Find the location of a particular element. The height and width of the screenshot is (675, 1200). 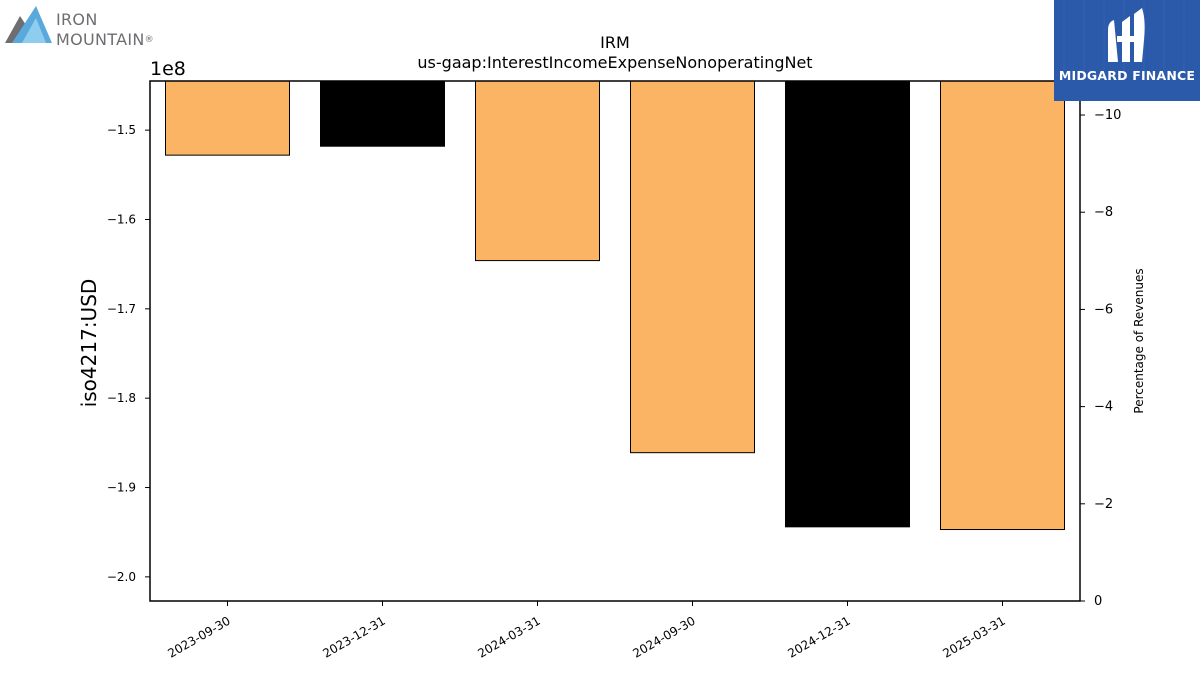

iron-mountain-line2: MOUNTAIN is located at coordinates (100, 39).